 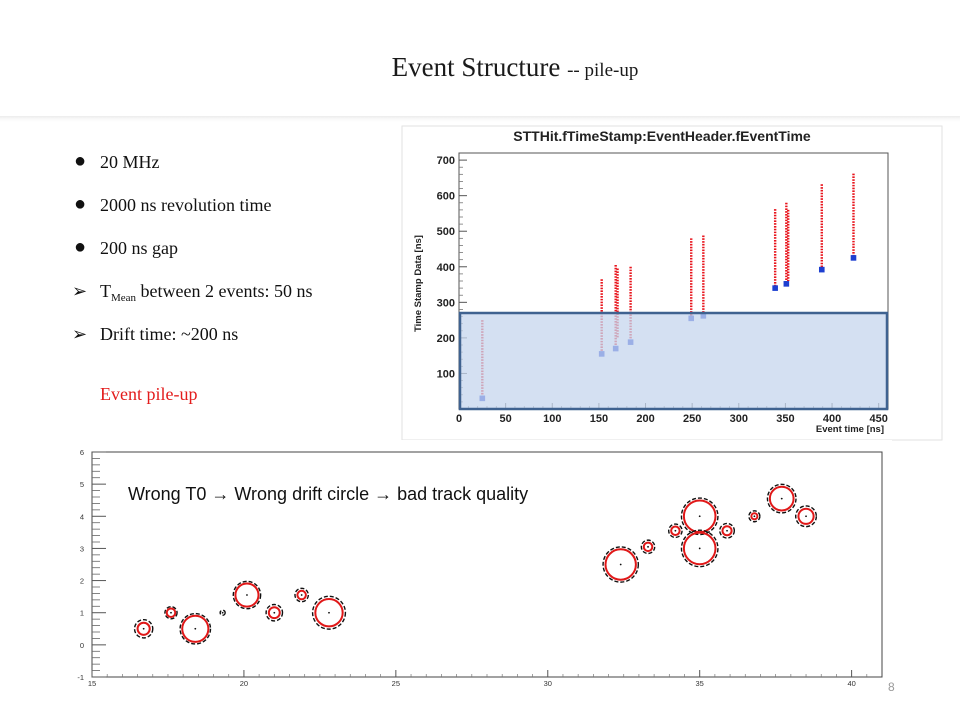 What do you see at coordinates (603, 70) in the screenshot?
I see `title-sub: -- pile-up` at bounding box center [603, 70].